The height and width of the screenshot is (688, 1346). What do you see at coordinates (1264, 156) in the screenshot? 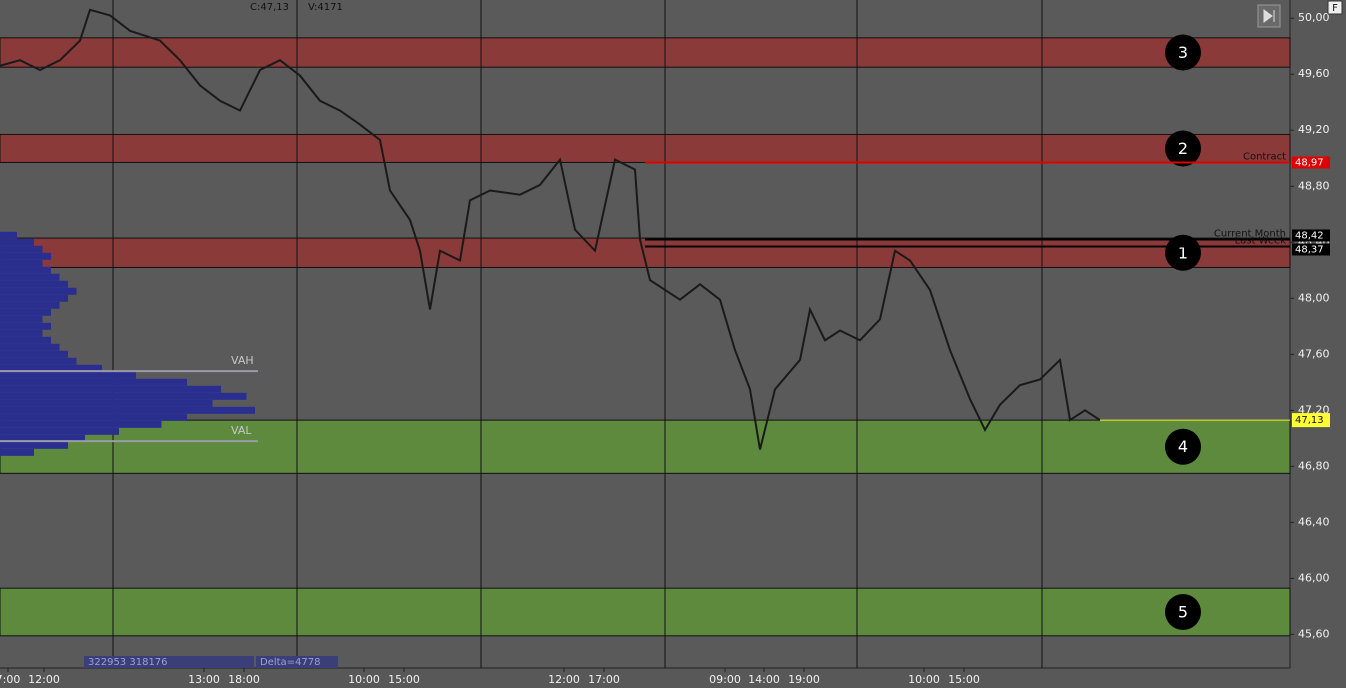
I see `level-name: Contract` at bounding box center [1264, 156].